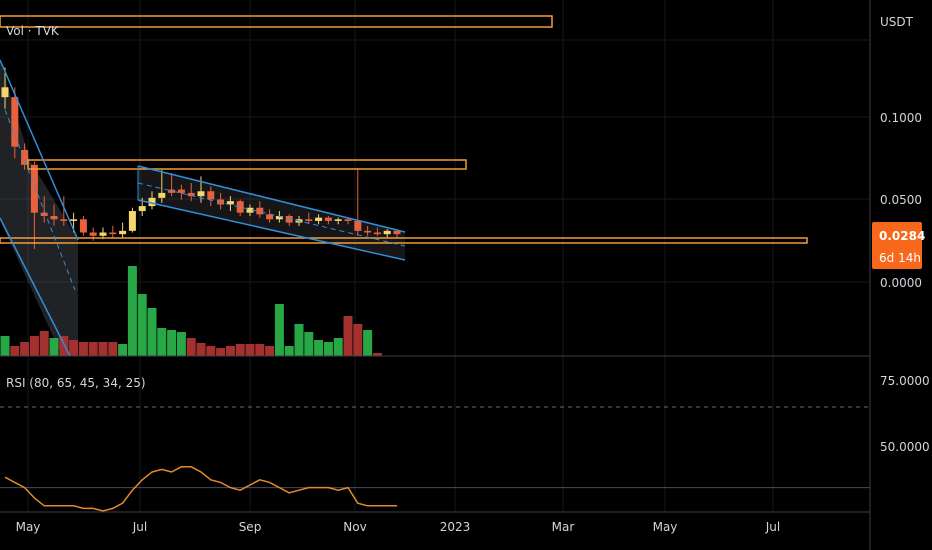 The height and width of the screenshot is (550, 932). What do you see at coordinates (354, 527) in the screenshot?
I see `time-tick-label: Nov` at bounding box center [354, 527].